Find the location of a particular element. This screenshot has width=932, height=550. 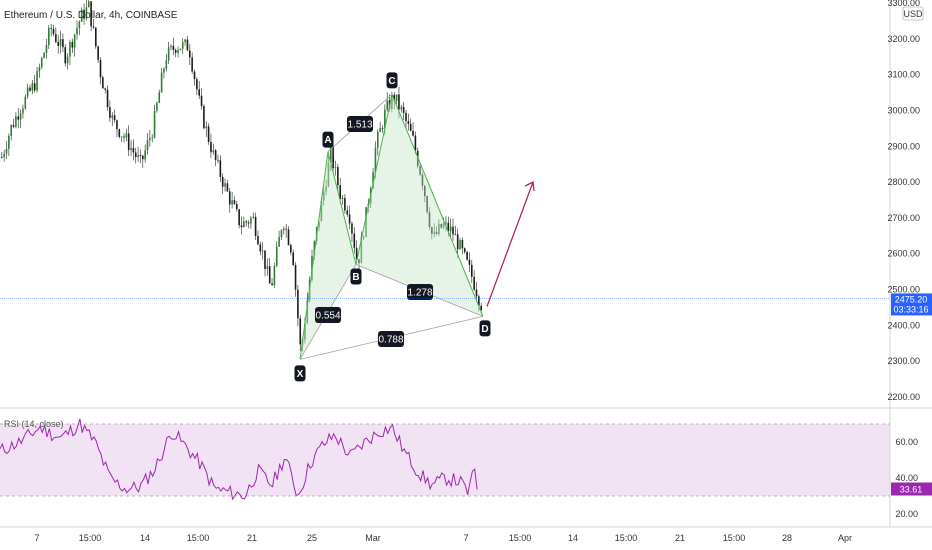

point-box-b is located at coordinates (356, 276).